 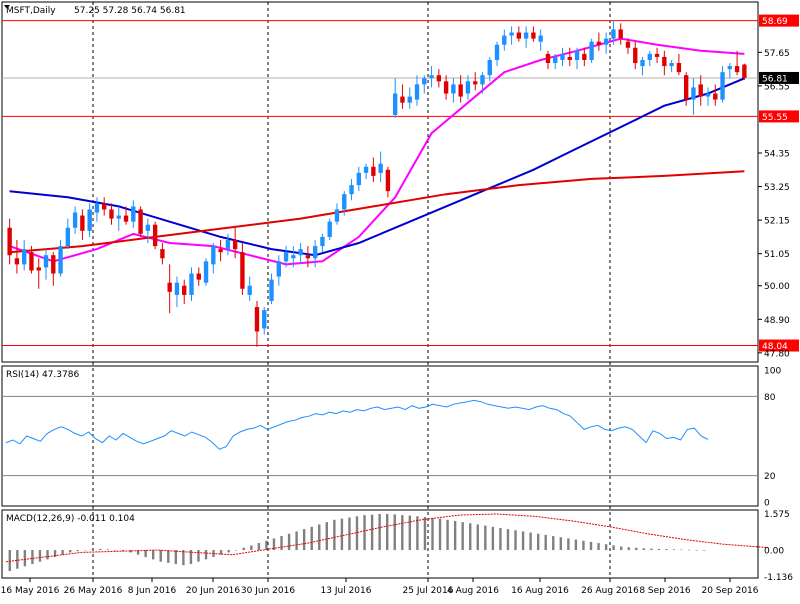 I want to click on macd-signal-line, so click(x=387, y=538).